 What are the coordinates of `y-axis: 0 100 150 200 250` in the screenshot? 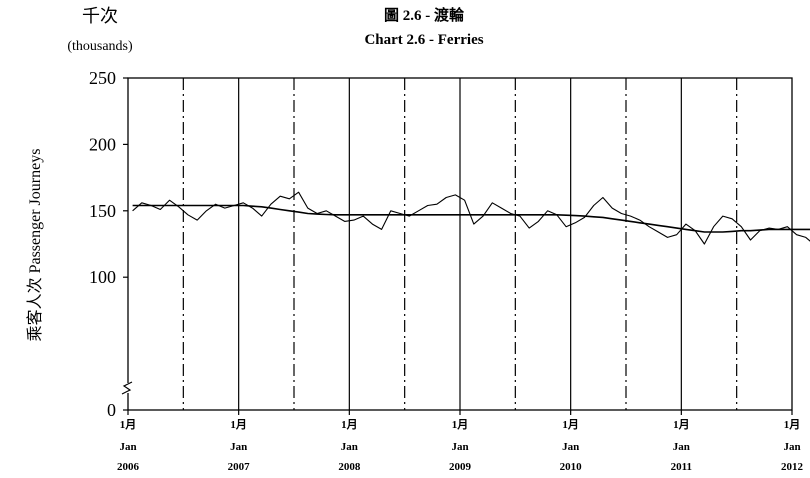 It's located at (108, 244).